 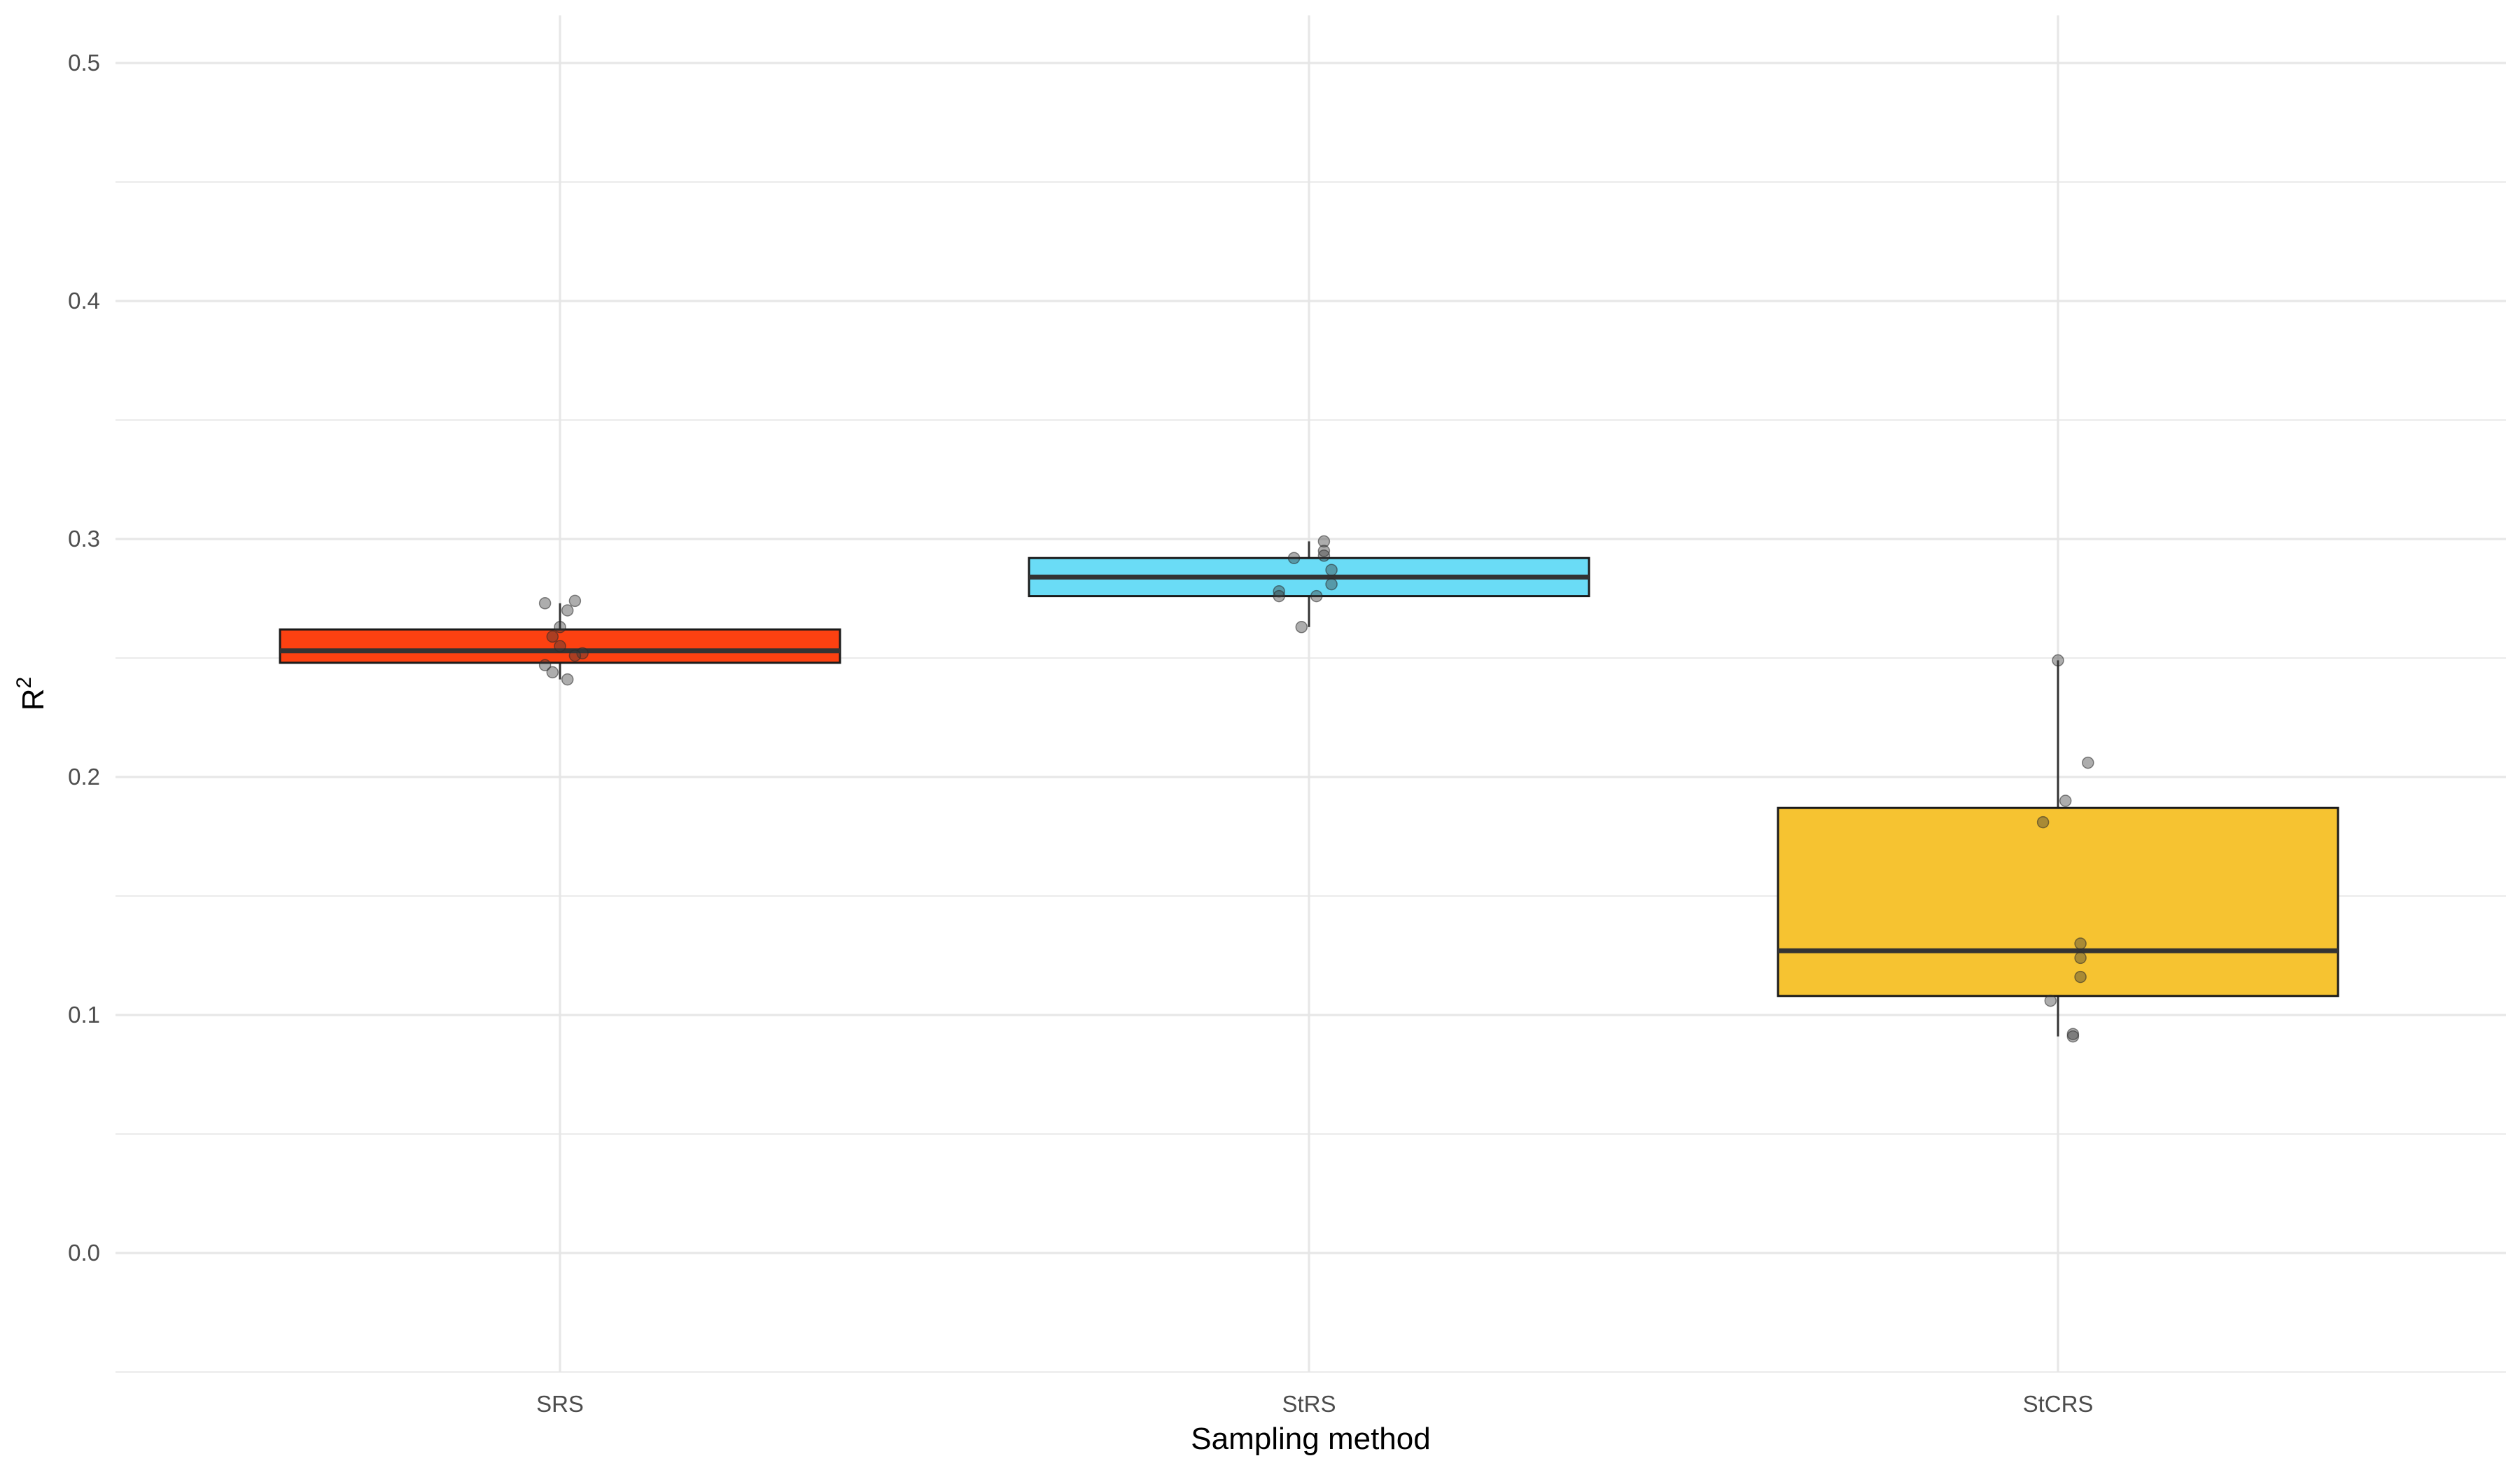 I want to click on y-axis-title: R2, so click(x=31, y=693).